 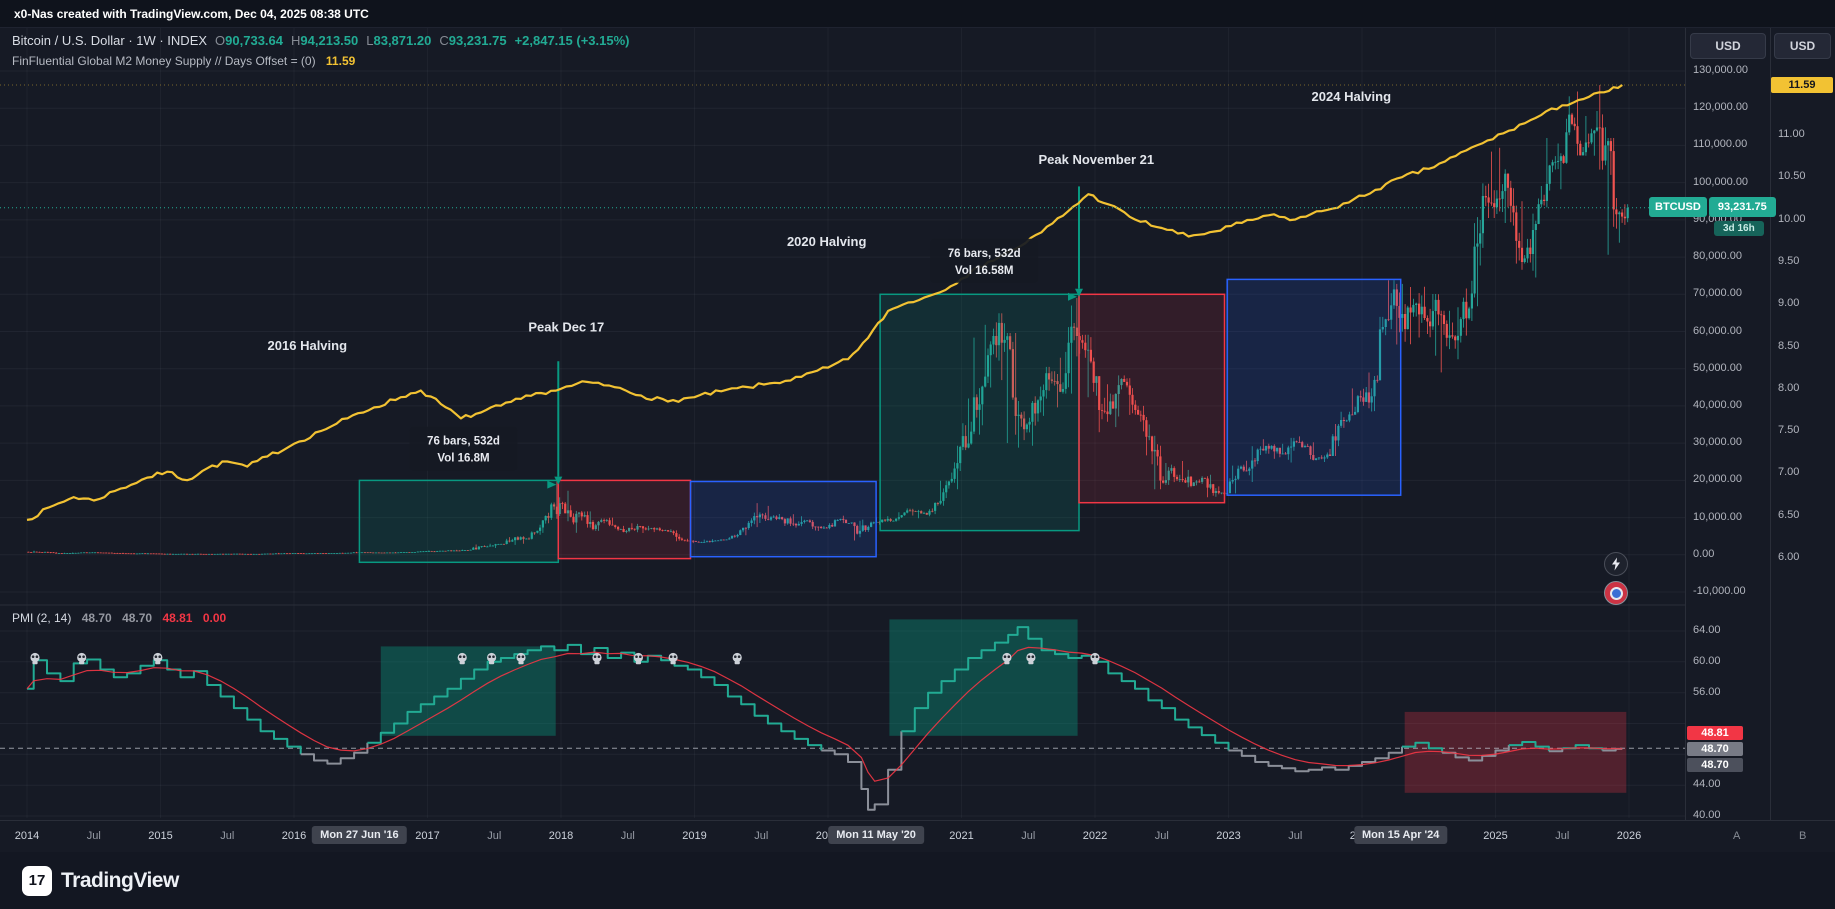 I want to click on axis-label: 60.00, so click(x=1707, y=660).